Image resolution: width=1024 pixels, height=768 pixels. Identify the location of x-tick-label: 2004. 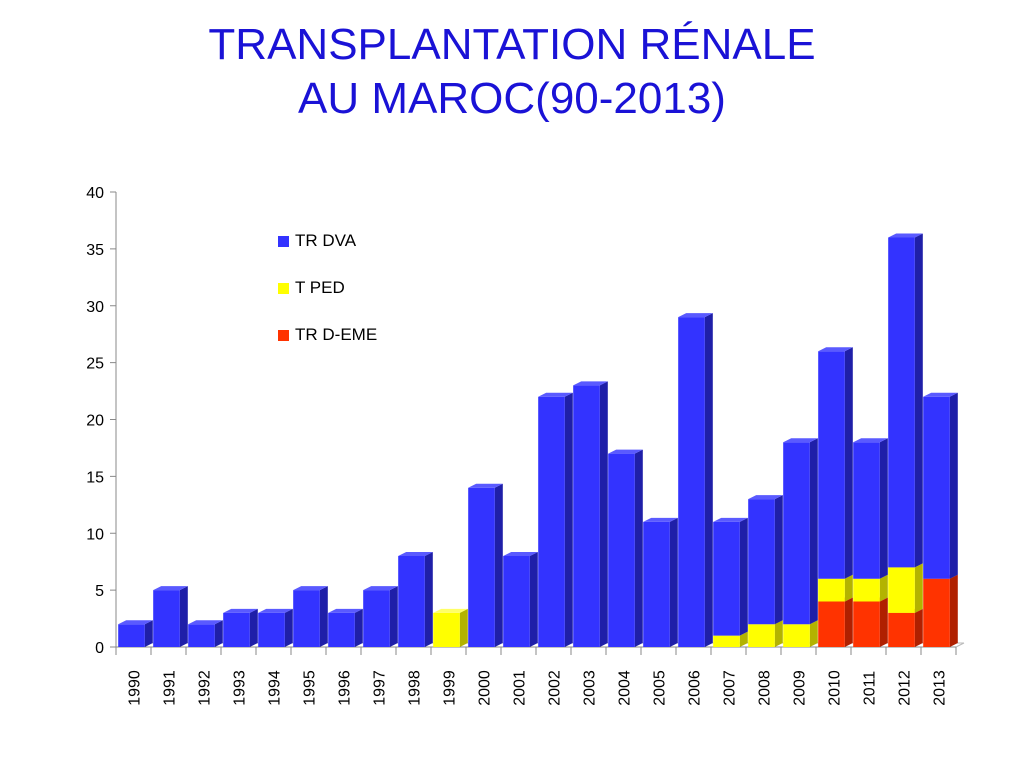
(625, 688).